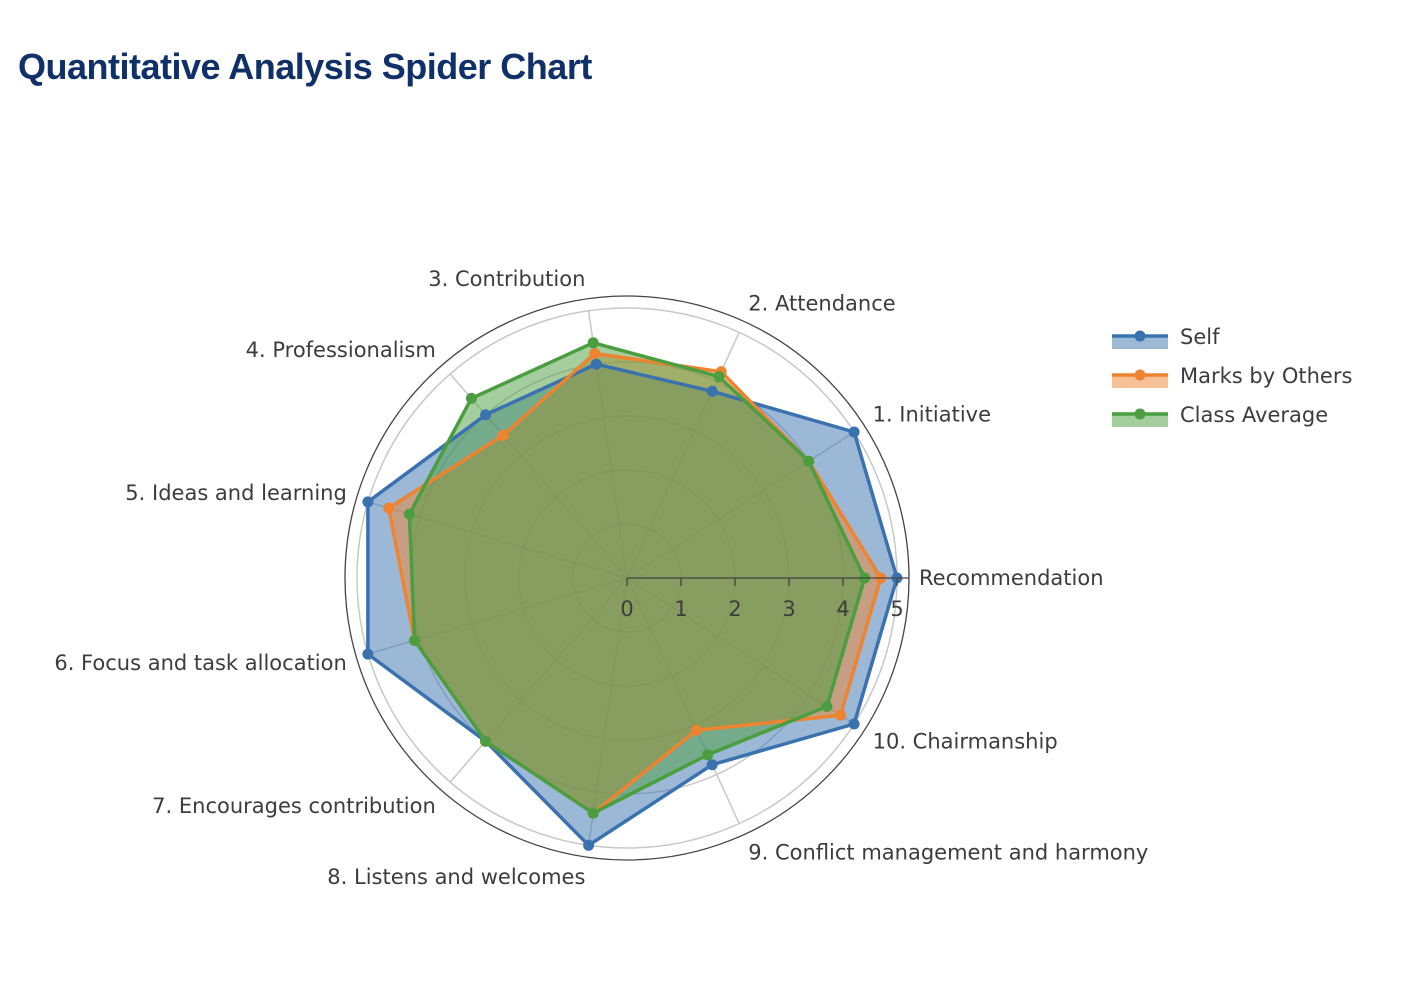 The width and height of the screenshot is (1418, 998). I want to click on legend-item-1: Marks by Others, so click(1232, 376).